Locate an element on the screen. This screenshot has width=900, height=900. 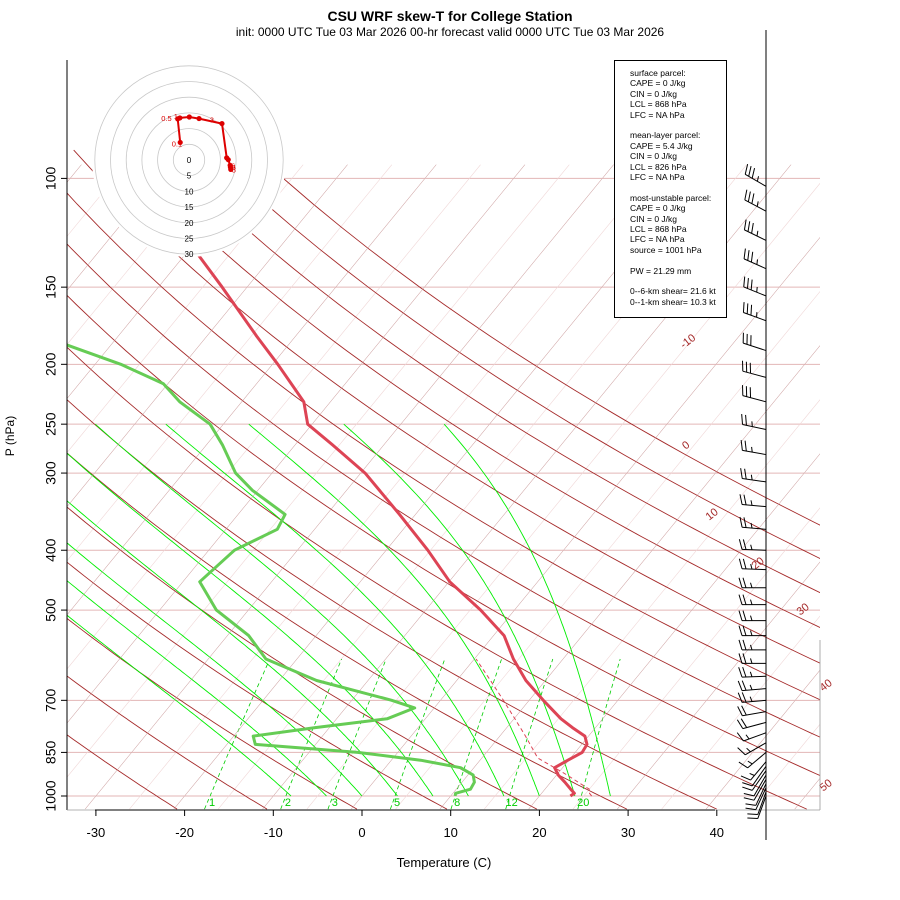
temperature-tick-label: -30 is located at coordinates (96, 832).